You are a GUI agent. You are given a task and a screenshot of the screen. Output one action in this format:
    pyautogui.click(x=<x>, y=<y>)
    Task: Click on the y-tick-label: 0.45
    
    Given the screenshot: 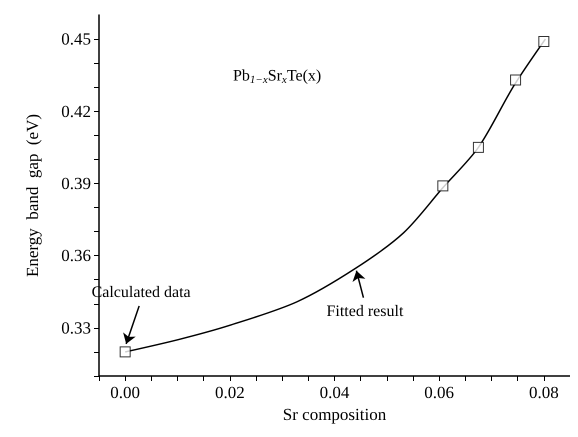 What is the action you would take?
    pyautogui.click(x=76, y=39)
    